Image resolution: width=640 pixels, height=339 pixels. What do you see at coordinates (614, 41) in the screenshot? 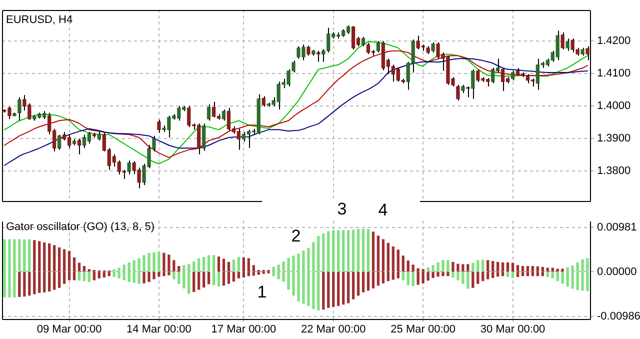
I see `y-tick-label: 1.4200` at bounding box center [614, 41].